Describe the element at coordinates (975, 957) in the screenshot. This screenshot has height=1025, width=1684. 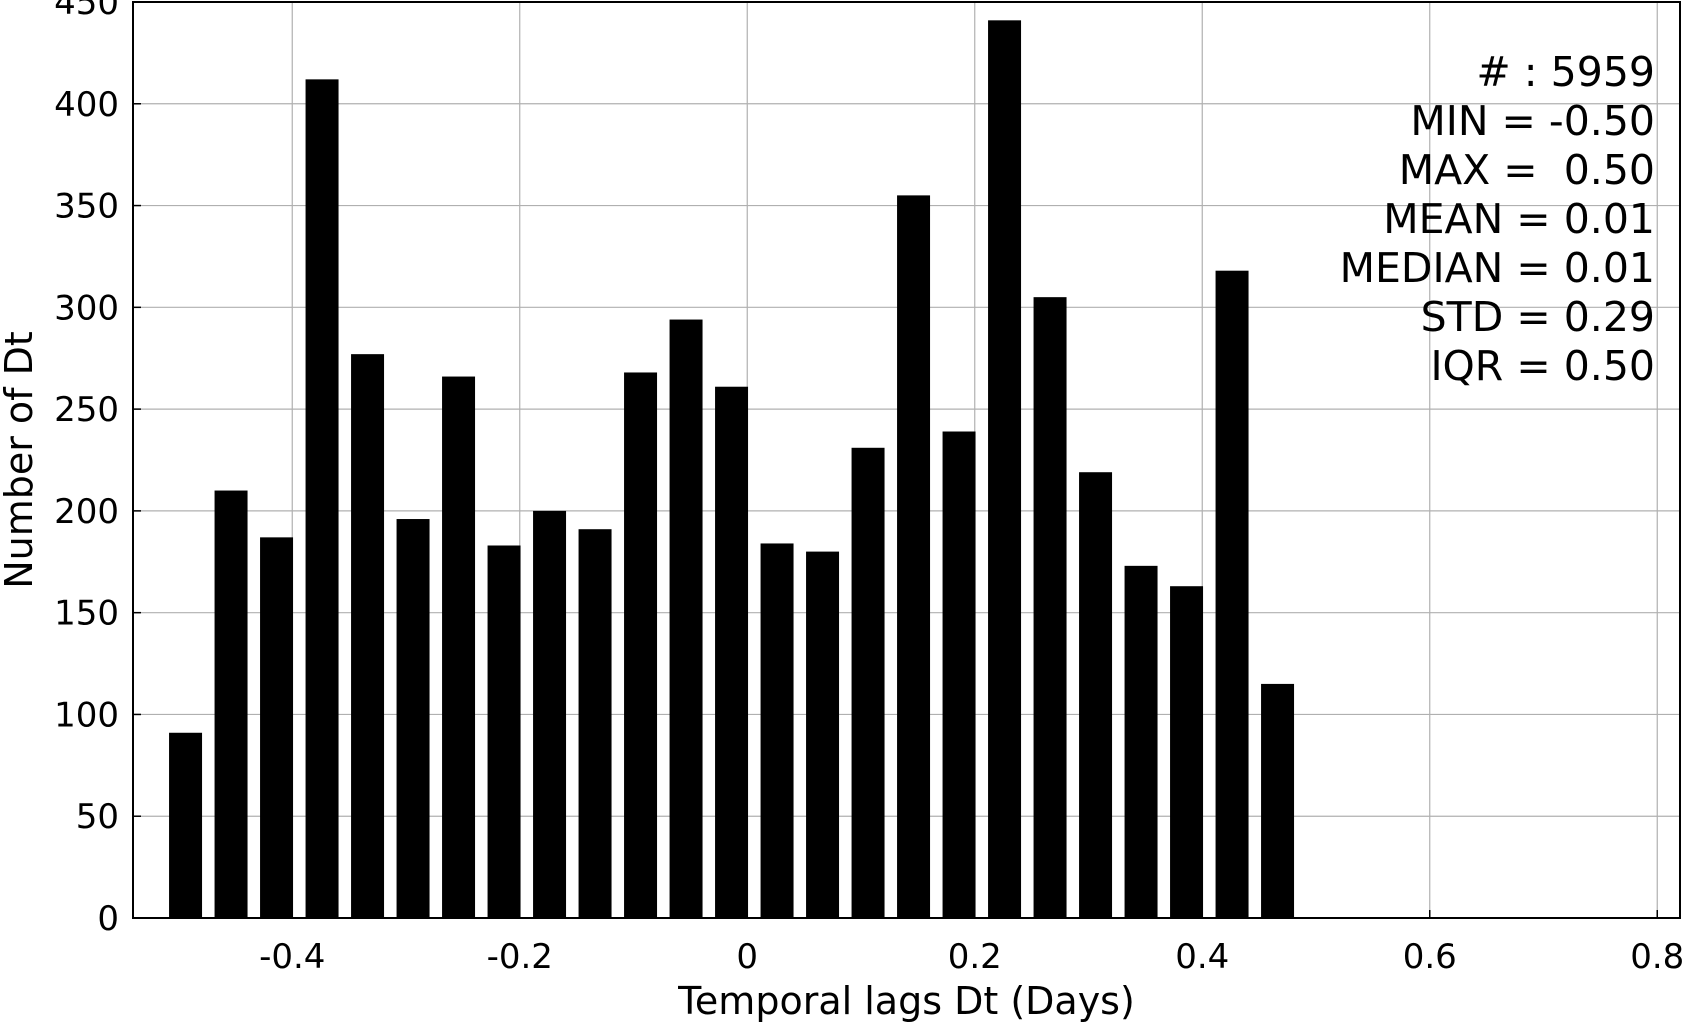
I see `x-tick-label: 0.2` at that location.